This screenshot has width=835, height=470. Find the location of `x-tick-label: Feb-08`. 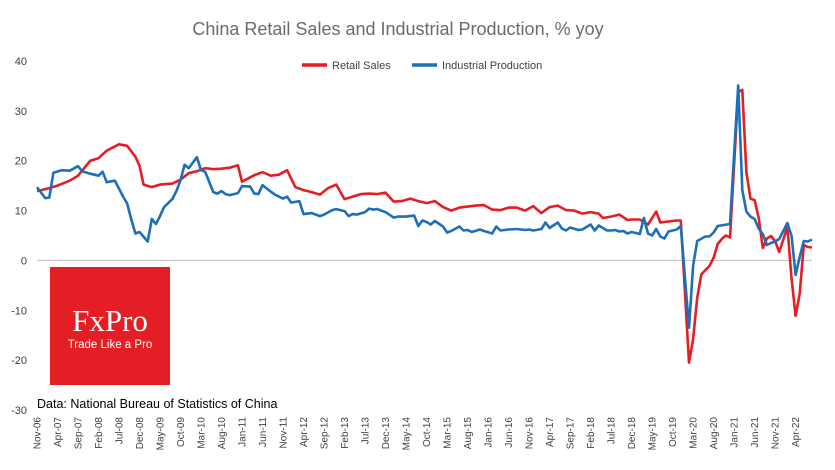

x-tick-label: Feb-08 is located at coordinates (99, 433).